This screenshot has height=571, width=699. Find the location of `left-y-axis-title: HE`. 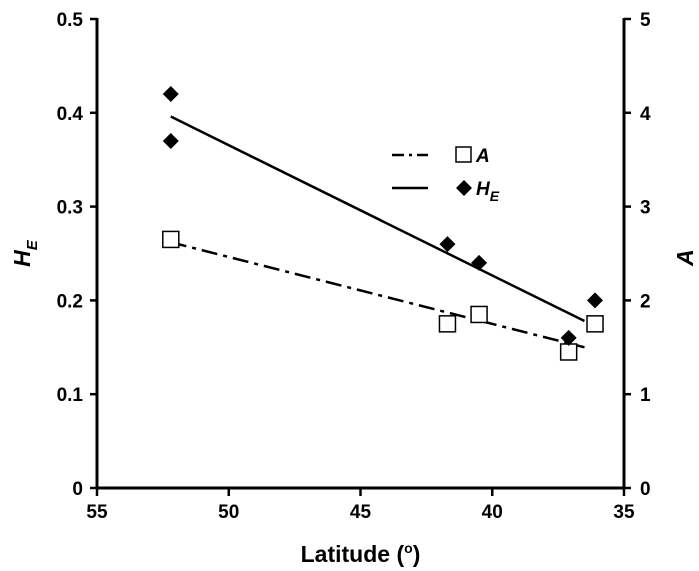

left-y-axis-title: HE is located at coordinates (25, 253).